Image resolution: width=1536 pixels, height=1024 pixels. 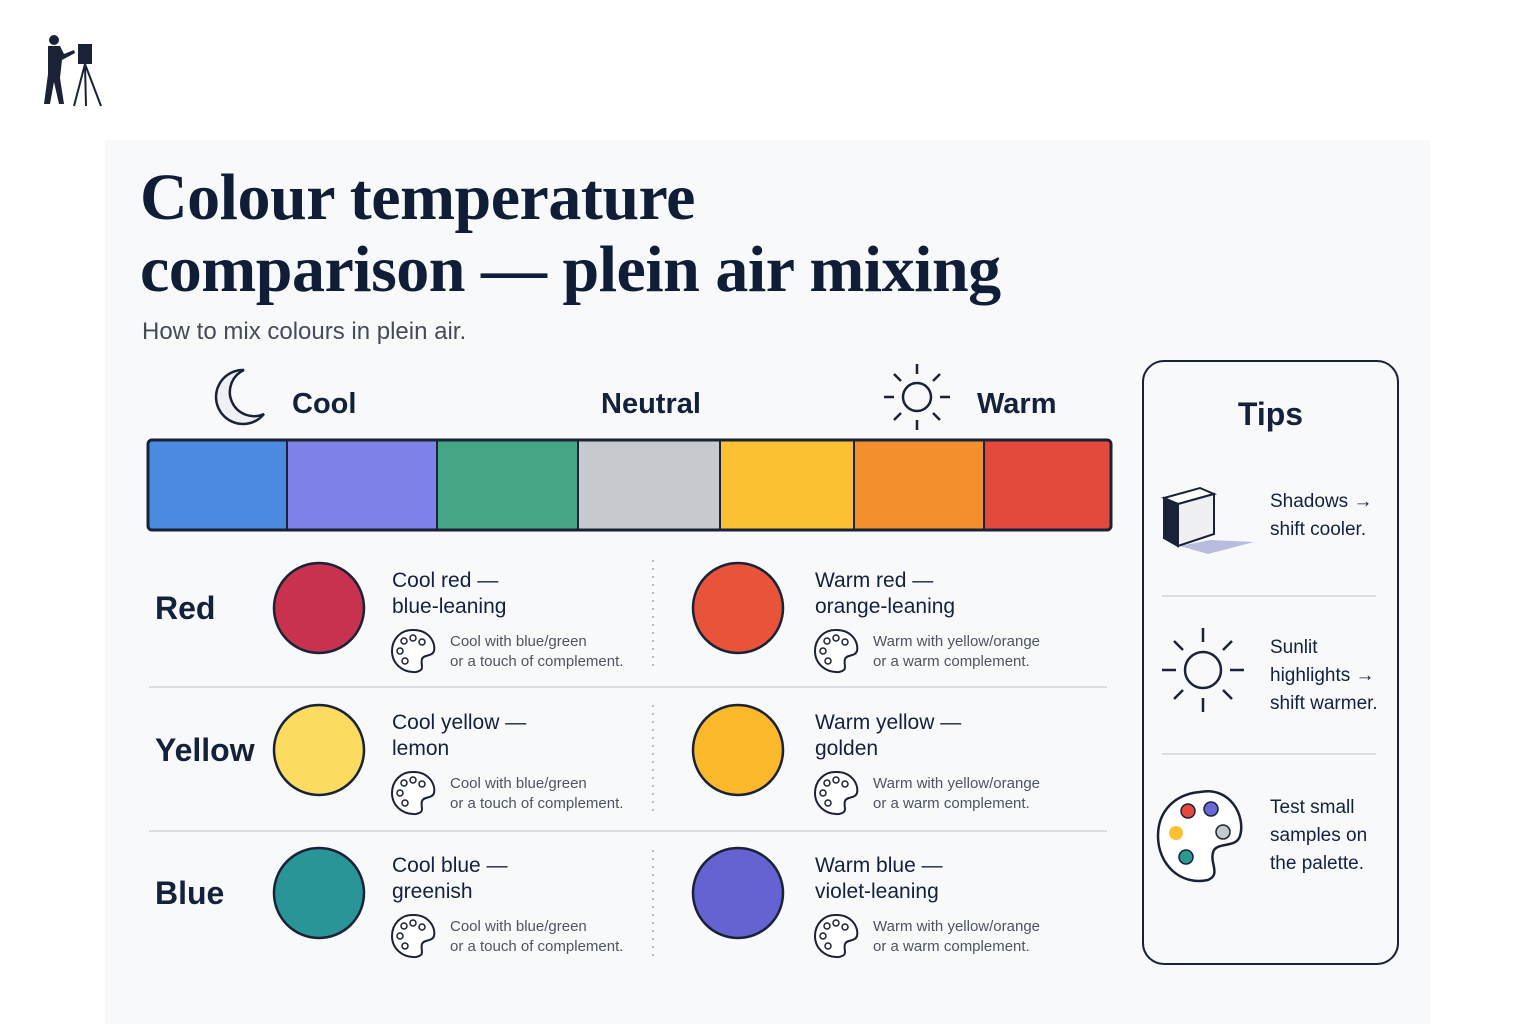 What do you see at coordinates (570, 269) in the screenshot?
I see `title-line: comparison — plein air mixing` at bounding box center [570, 269].